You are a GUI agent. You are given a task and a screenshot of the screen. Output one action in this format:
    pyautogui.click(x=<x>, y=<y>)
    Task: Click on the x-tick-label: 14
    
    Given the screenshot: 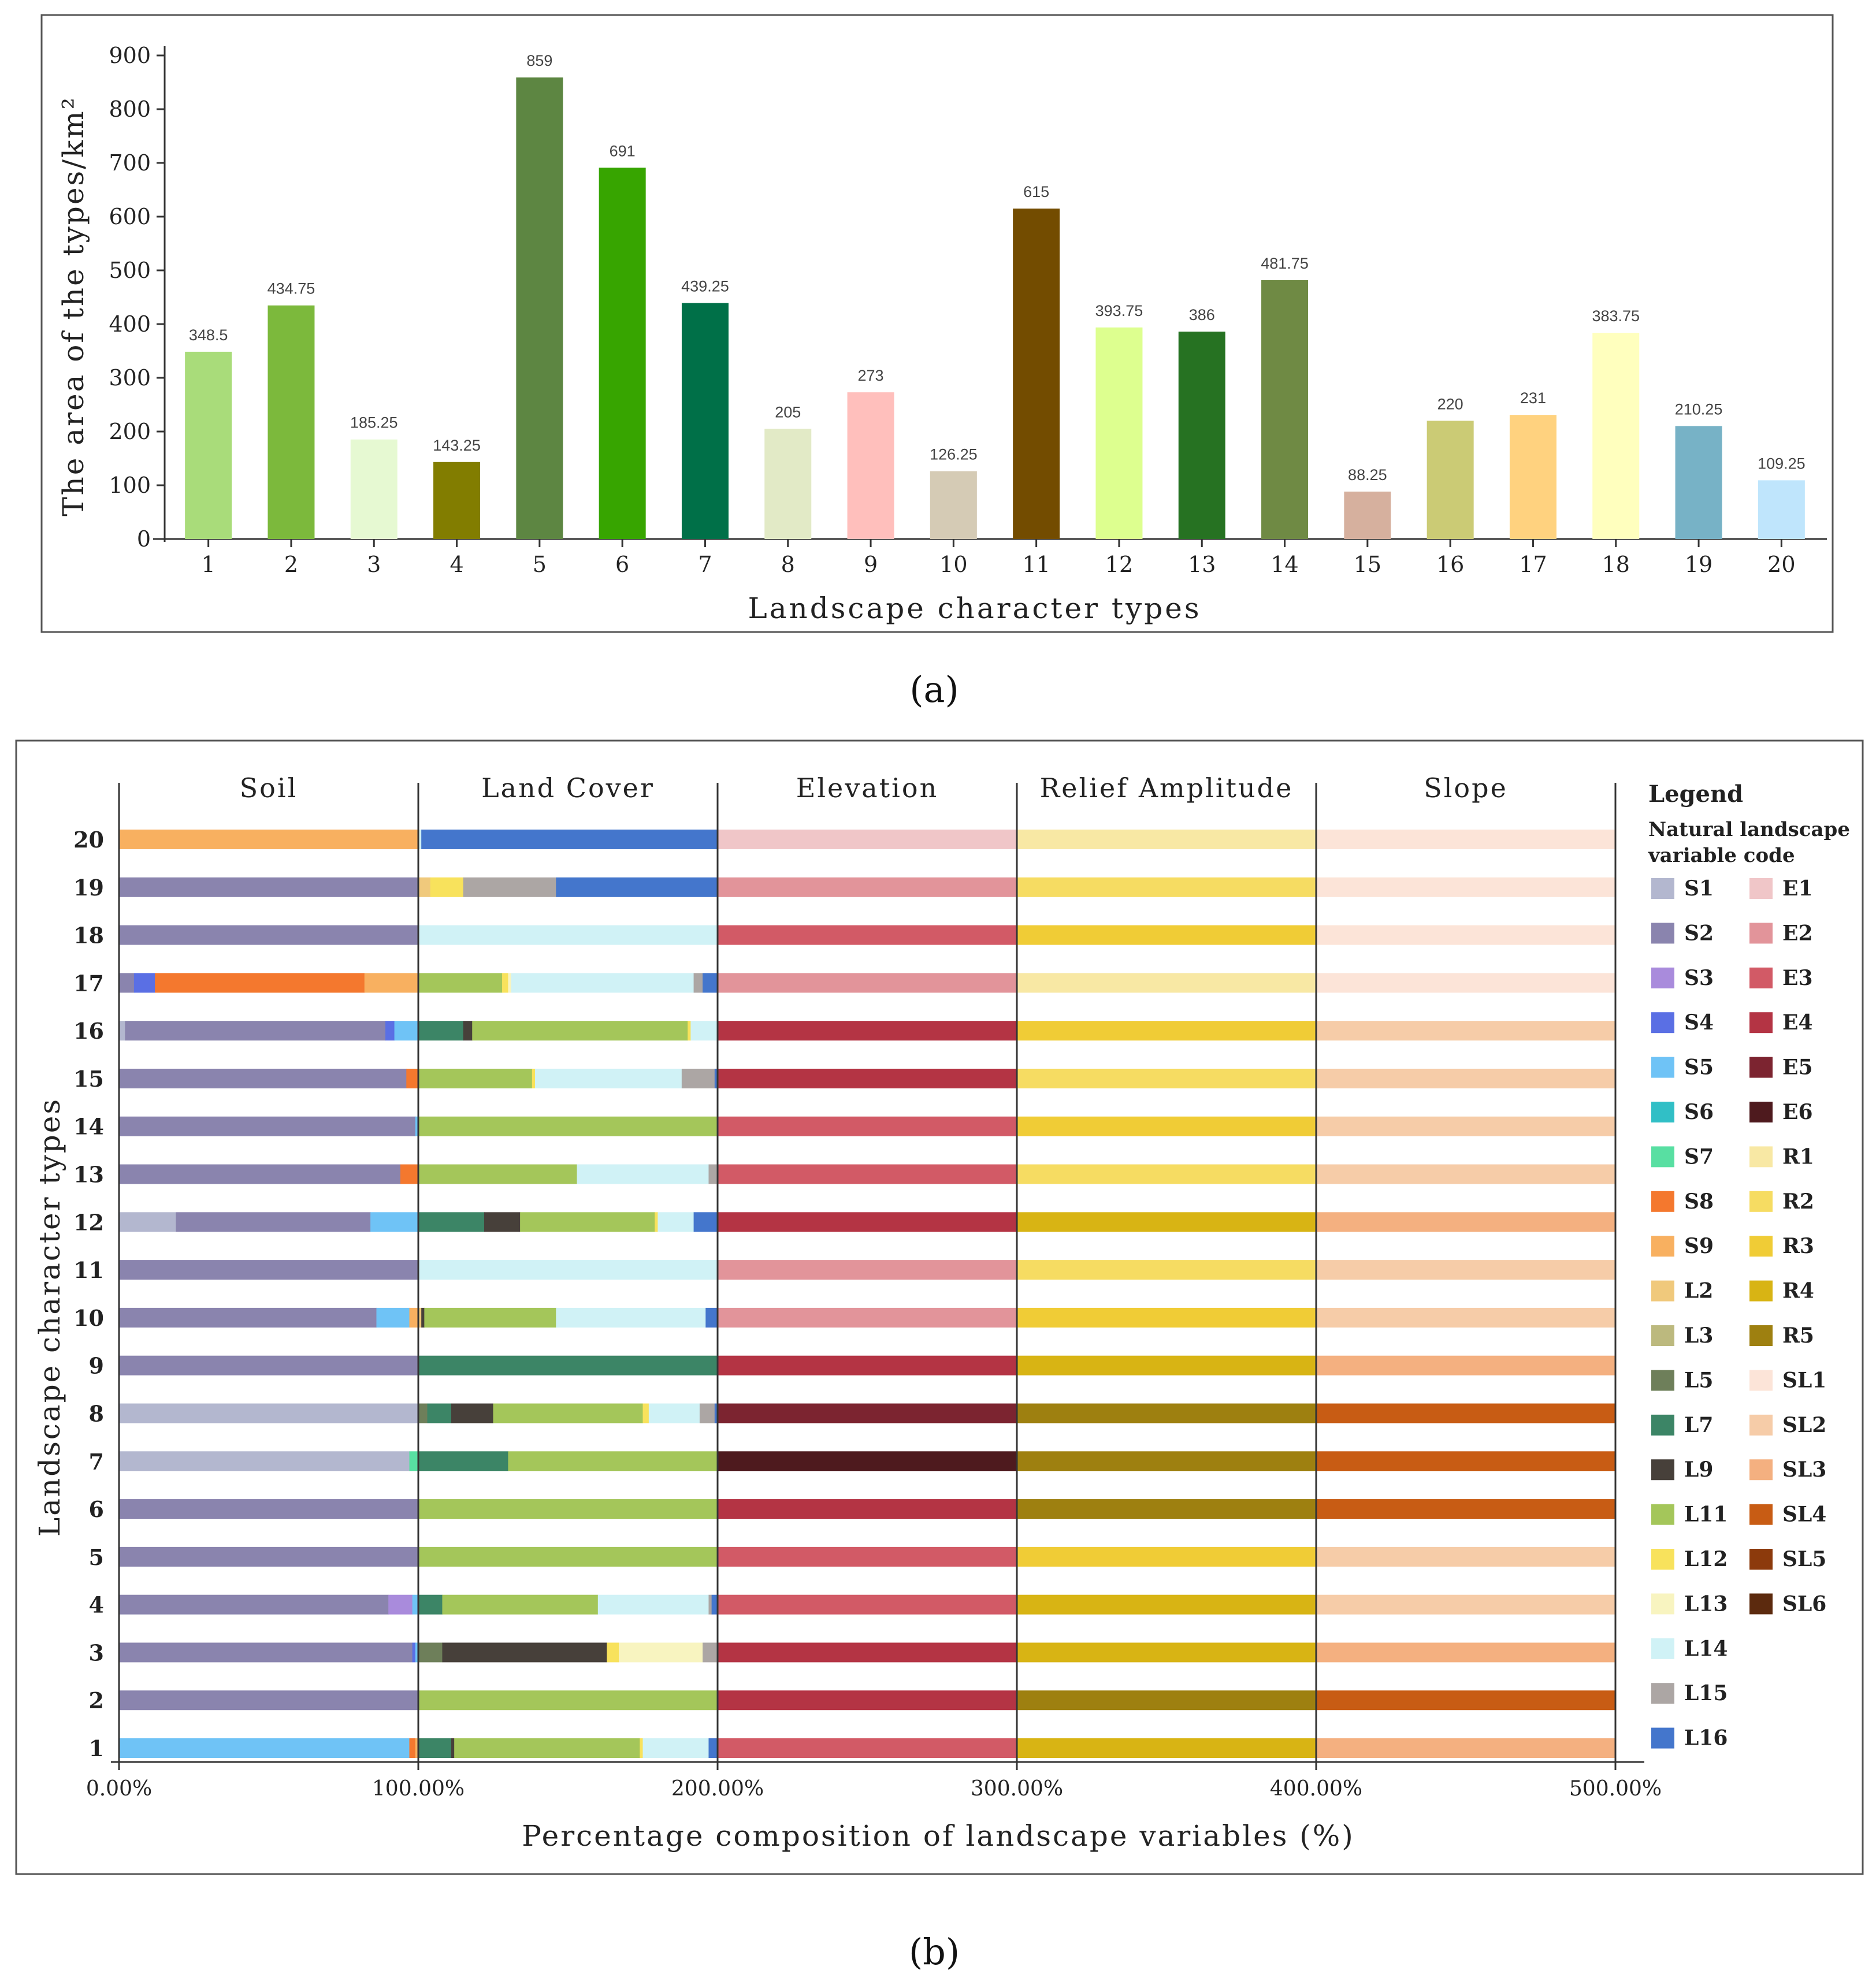 What is the action you would take?
    pyautogui.click(x=1284, y=564)
    